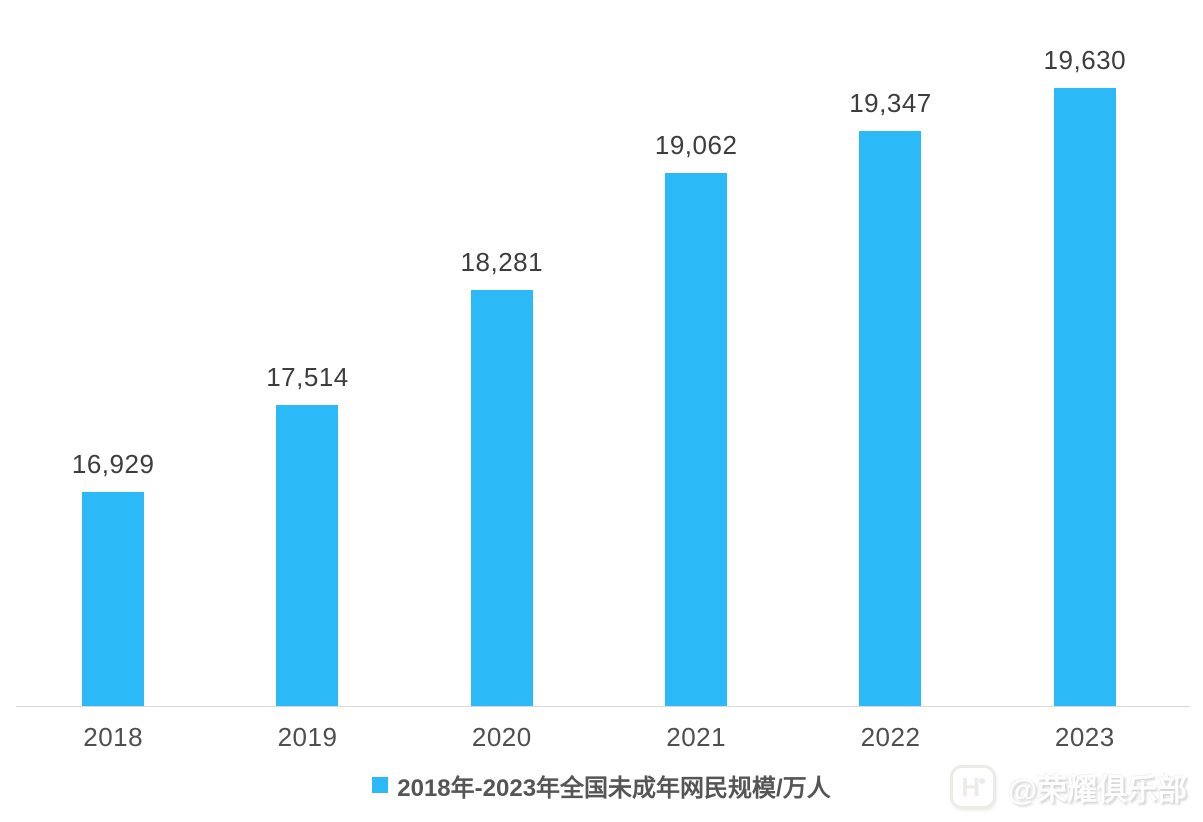 This screenshot has width=1203, height=822. I want to click on bar-group-2022: 19,347, so click(890, 369).